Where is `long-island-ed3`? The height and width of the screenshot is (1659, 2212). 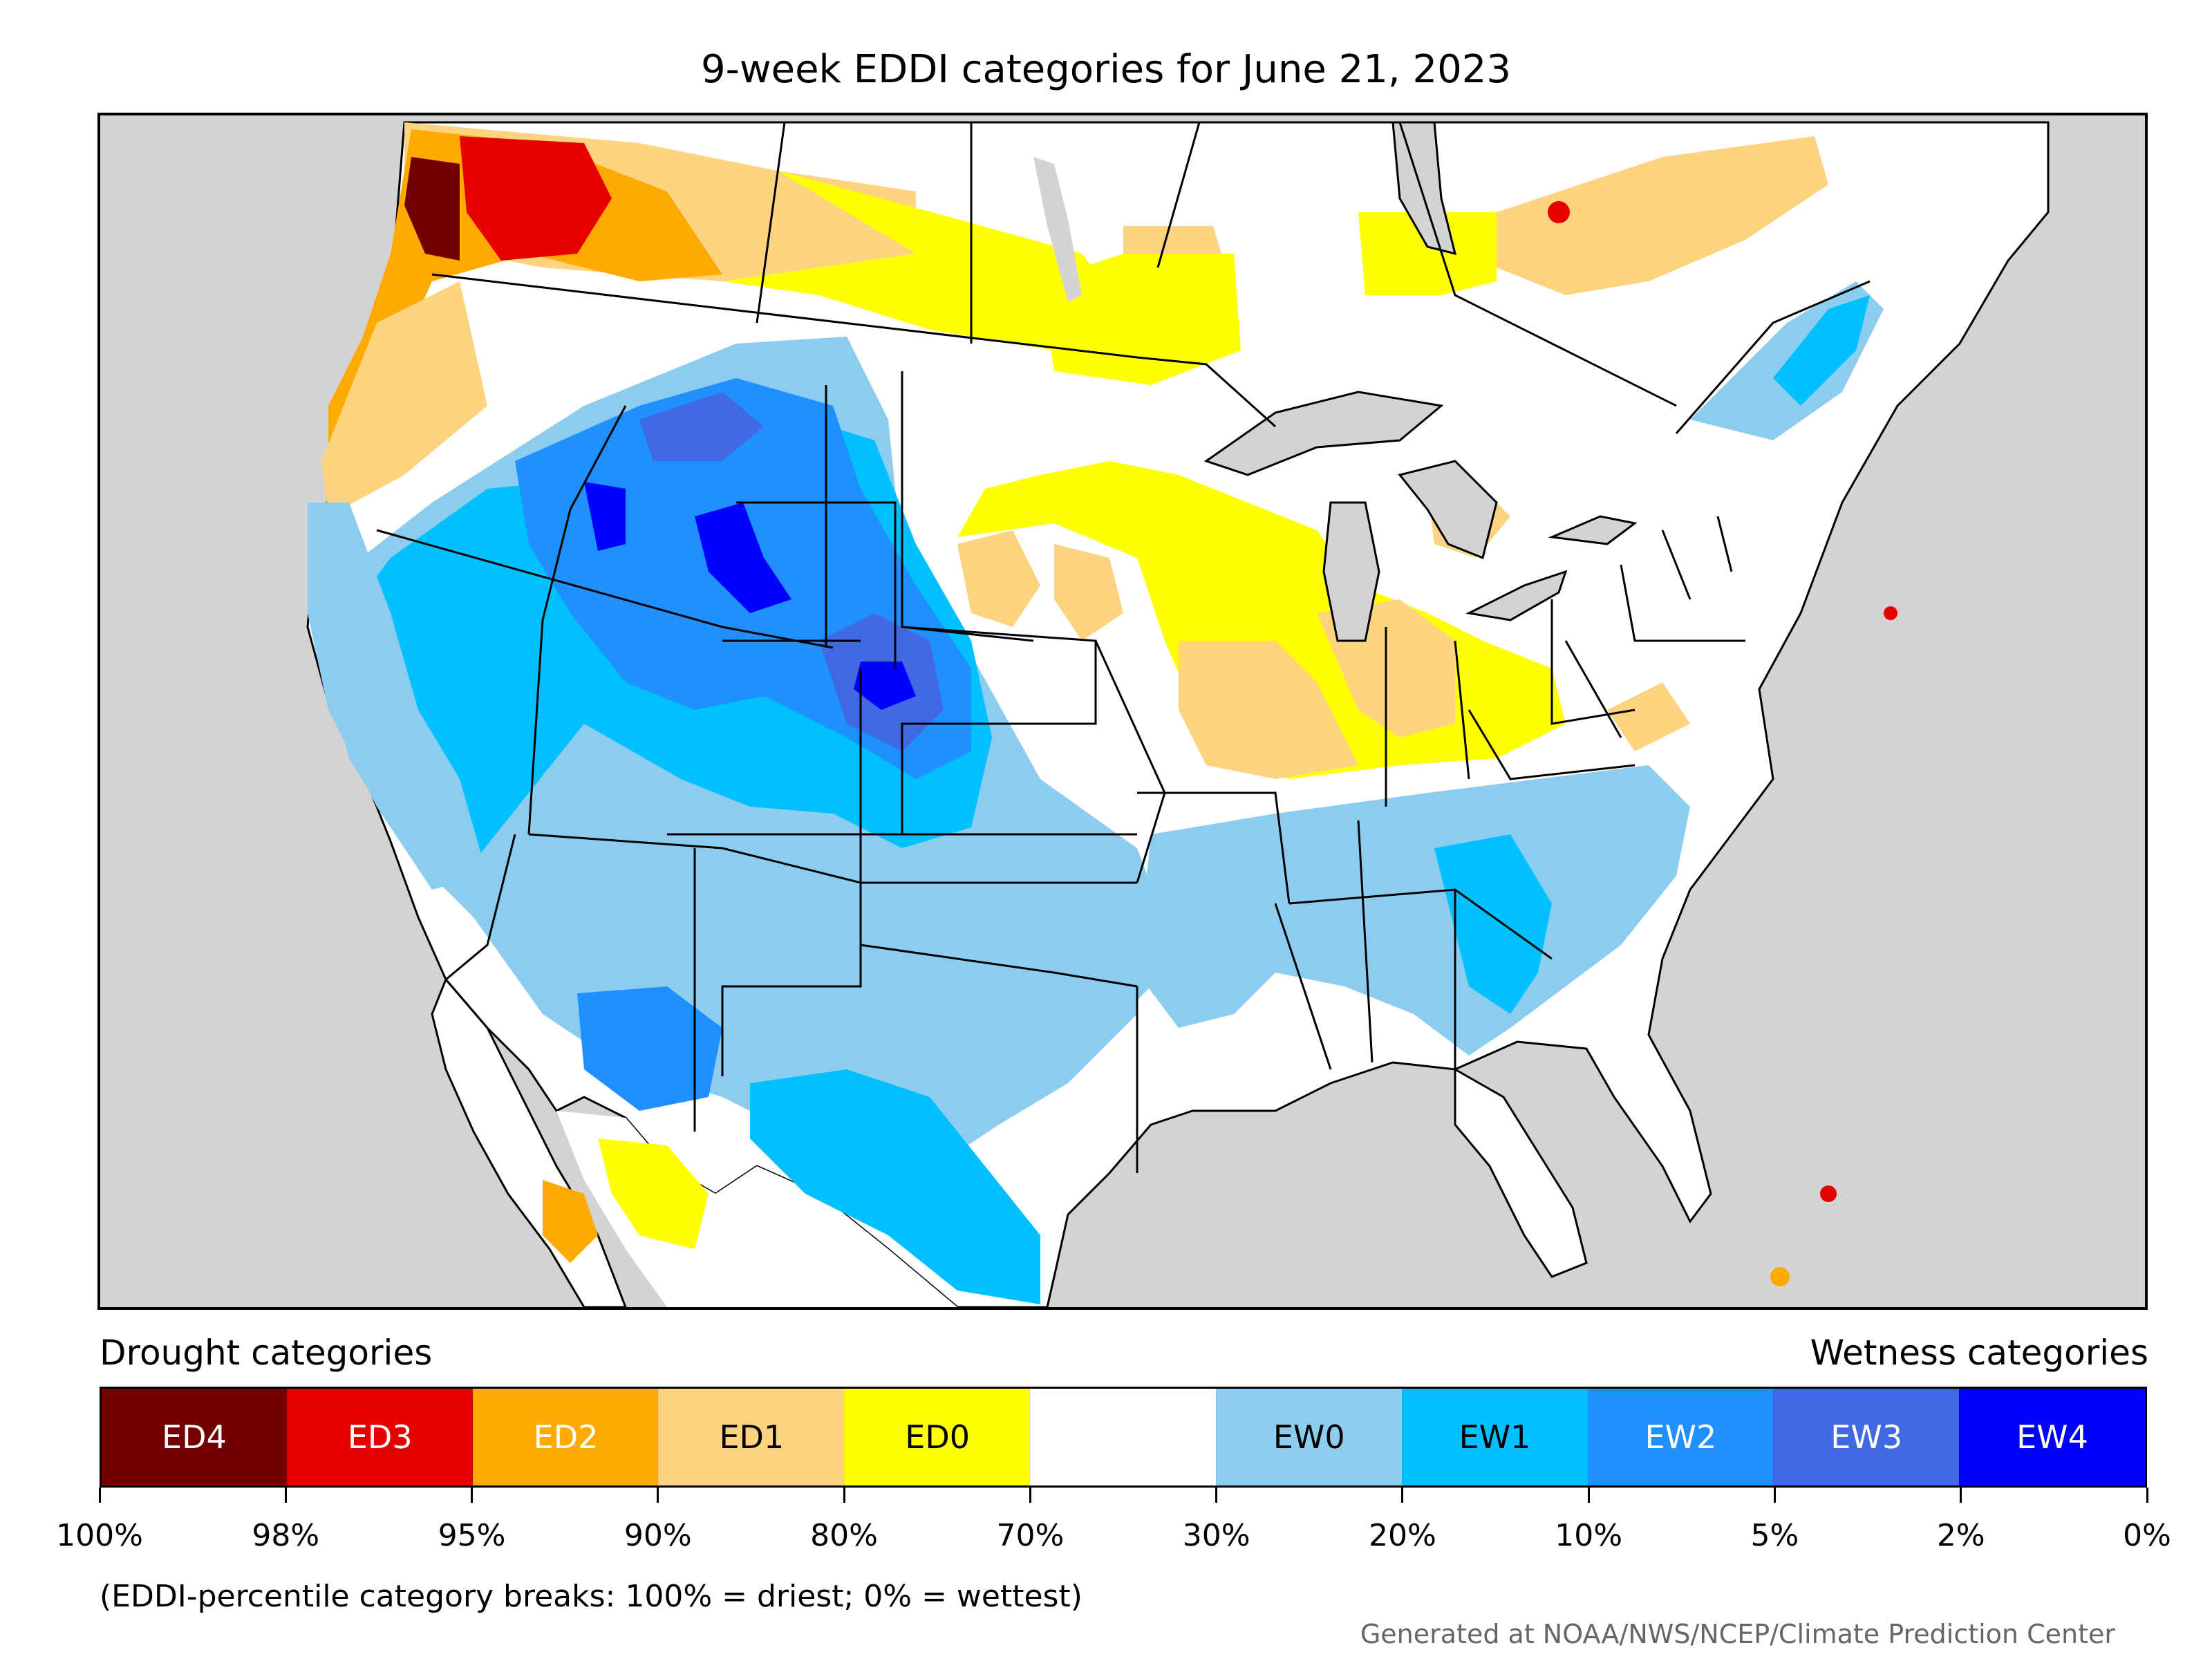
long-island-ed3 is located at coordinates (1891, 613).